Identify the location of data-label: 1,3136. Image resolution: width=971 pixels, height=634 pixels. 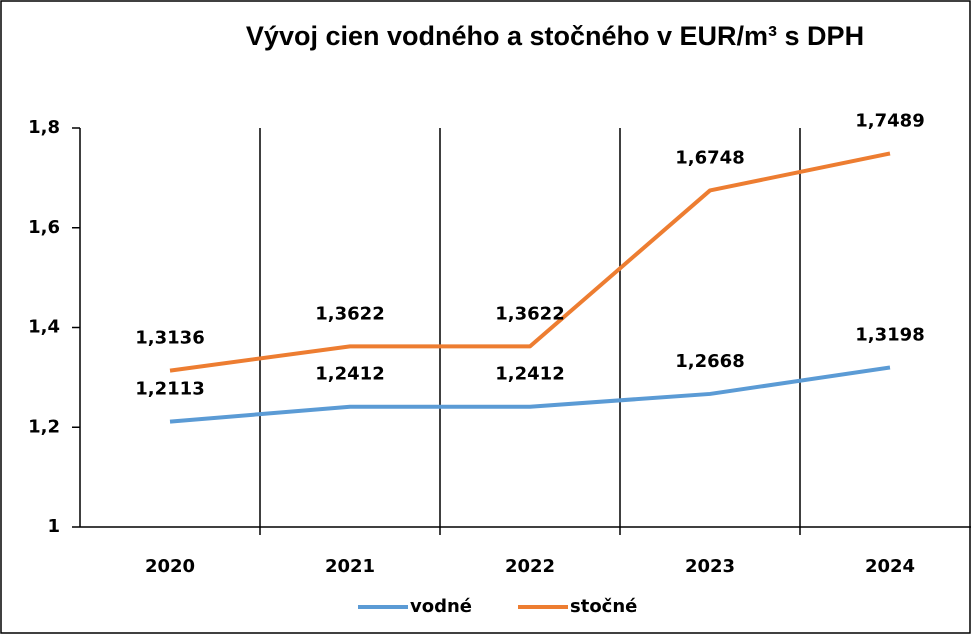
(169, 338).